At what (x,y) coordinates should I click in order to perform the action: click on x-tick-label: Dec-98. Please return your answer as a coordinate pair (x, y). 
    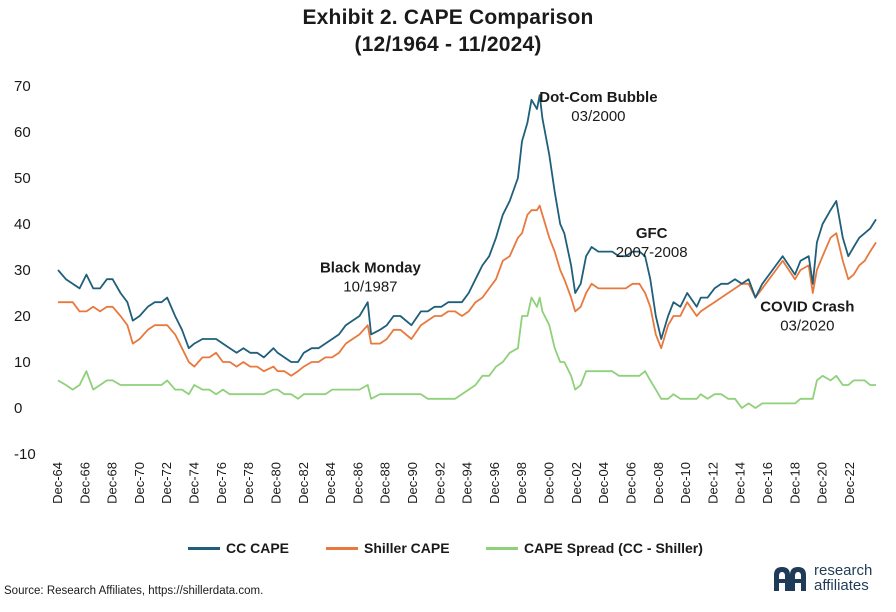
    Looking at the image, I should click on (521, 483).